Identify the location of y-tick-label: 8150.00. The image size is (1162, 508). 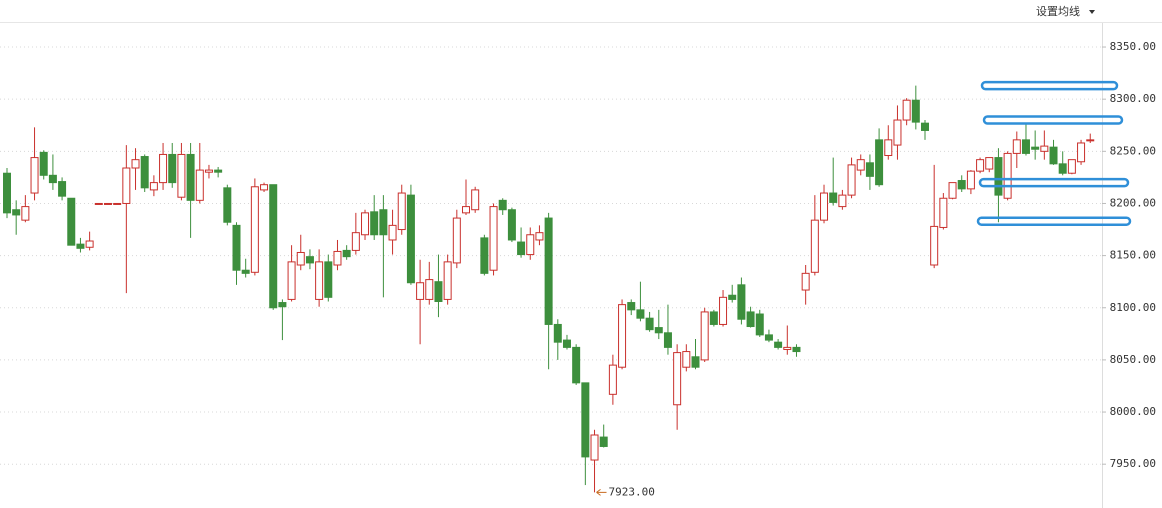
(1133, 255).